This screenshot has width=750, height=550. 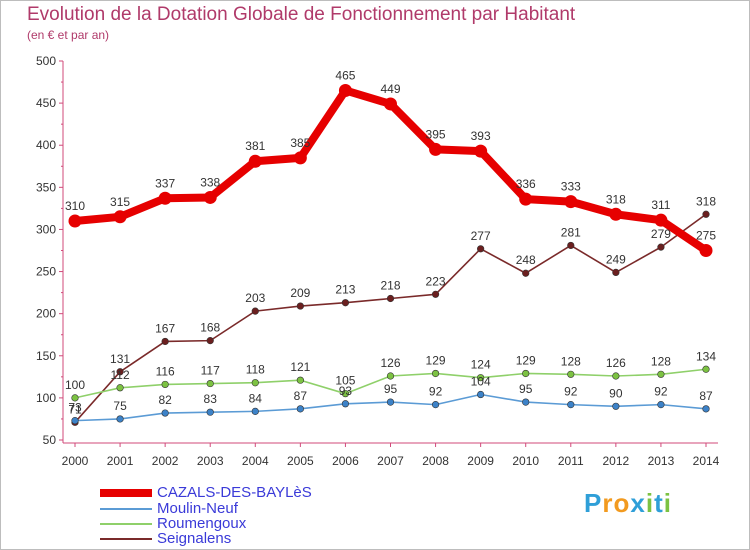 I want to click on data-label: 92, so click(x=661, y=392).